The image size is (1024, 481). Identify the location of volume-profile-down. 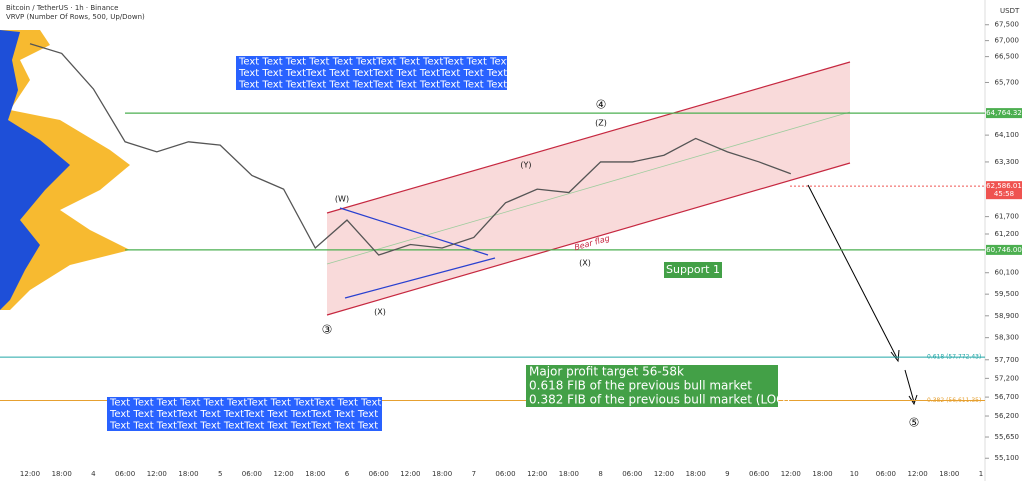
(35, 170).